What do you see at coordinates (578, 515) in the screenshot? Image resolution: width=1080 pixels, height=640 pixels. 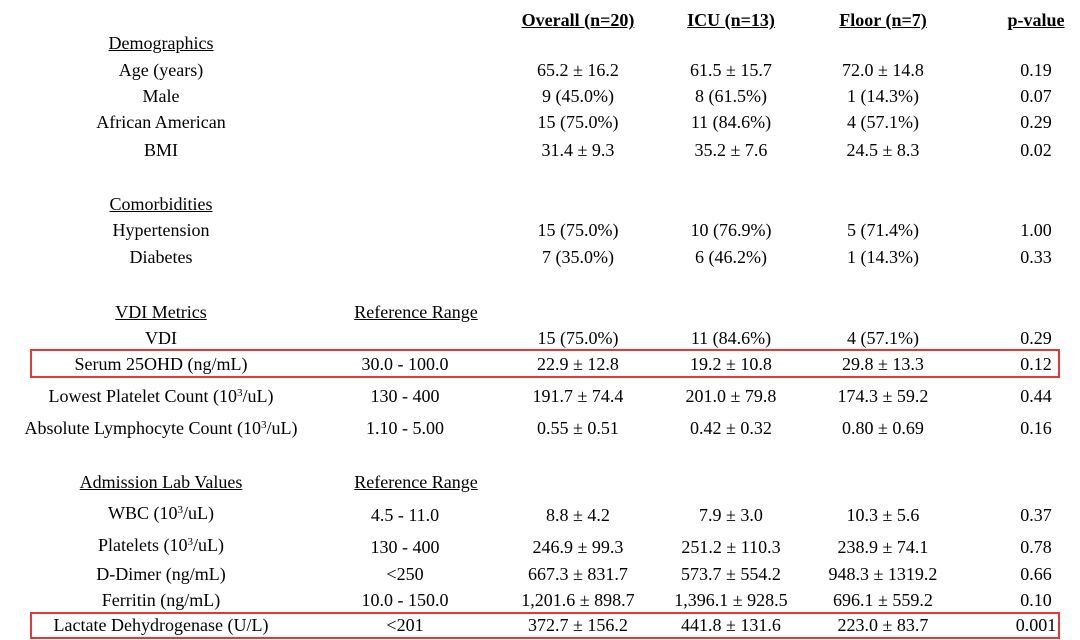 I see `cell-overall: 8.8 ± 4.2` at bounding box center [578, 515].